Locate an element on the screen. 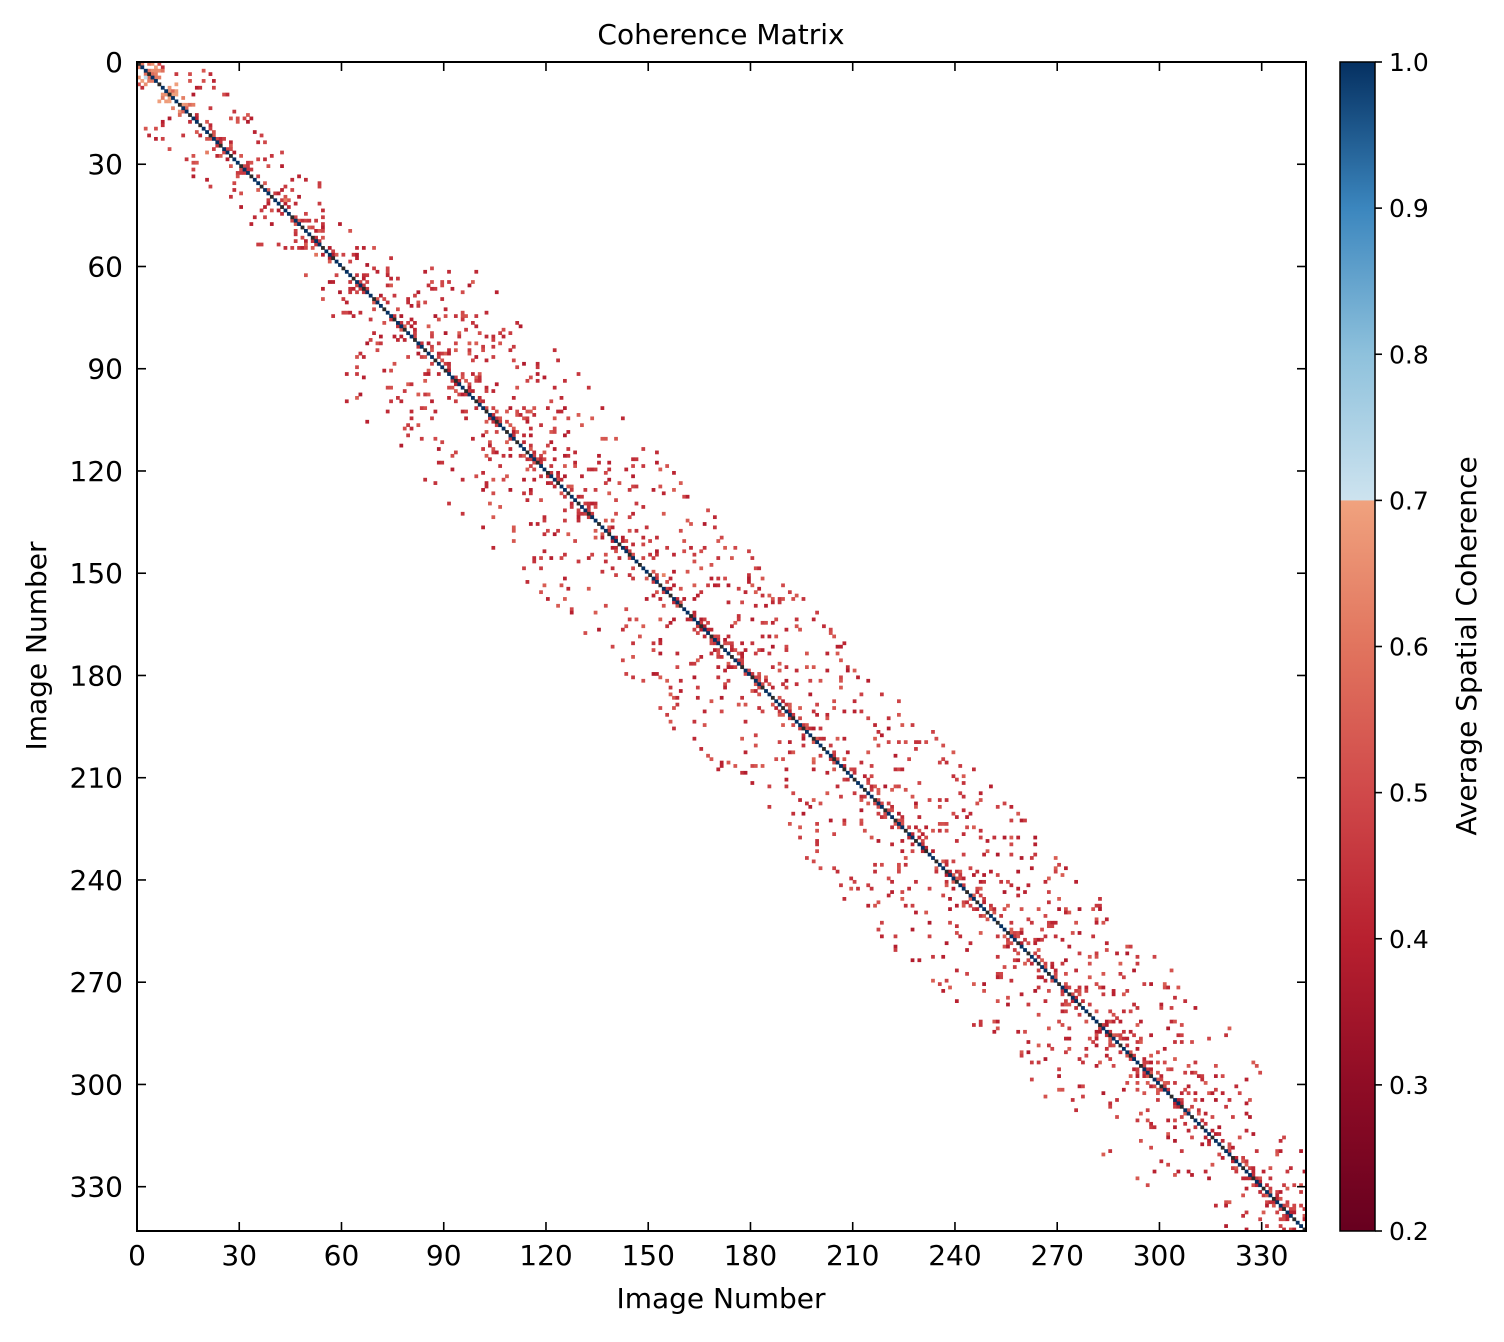 The image size is (1504, 1342). x-tick-label: 30 is located at coordinates (239, 1255).